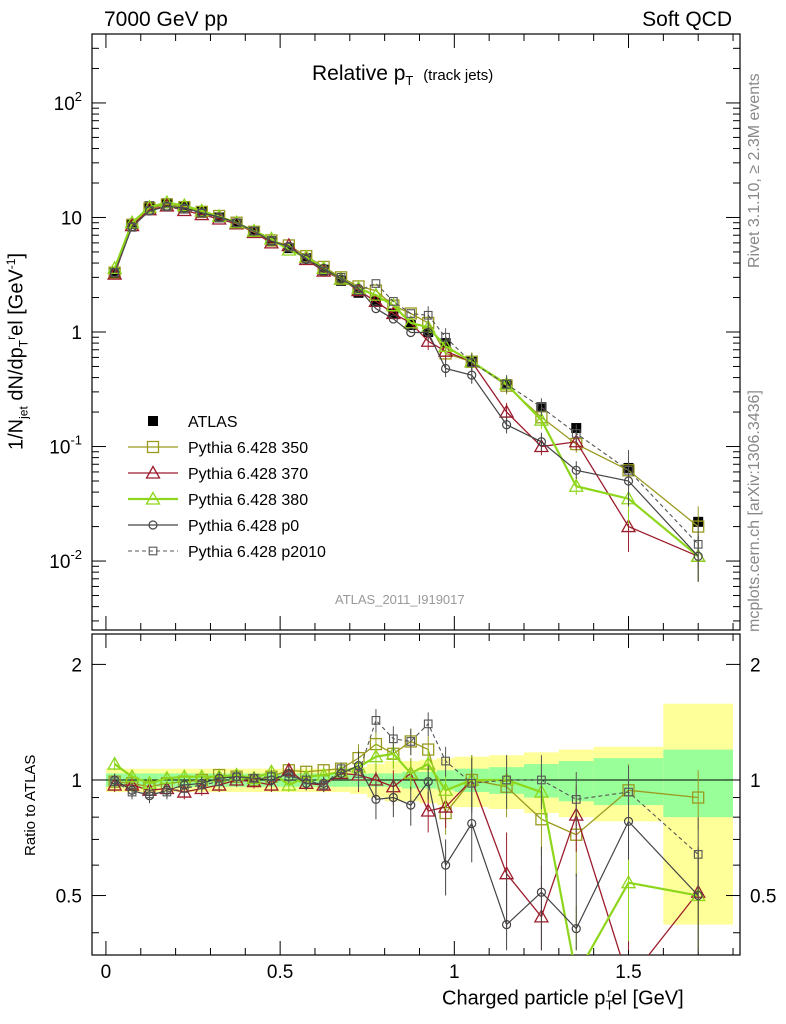 This screenshot has height=1024, width=786. What do you see at coordinates (153, 498) in the screenshot?
I see `legend-marker-p380` at bounding box center [153, 498].